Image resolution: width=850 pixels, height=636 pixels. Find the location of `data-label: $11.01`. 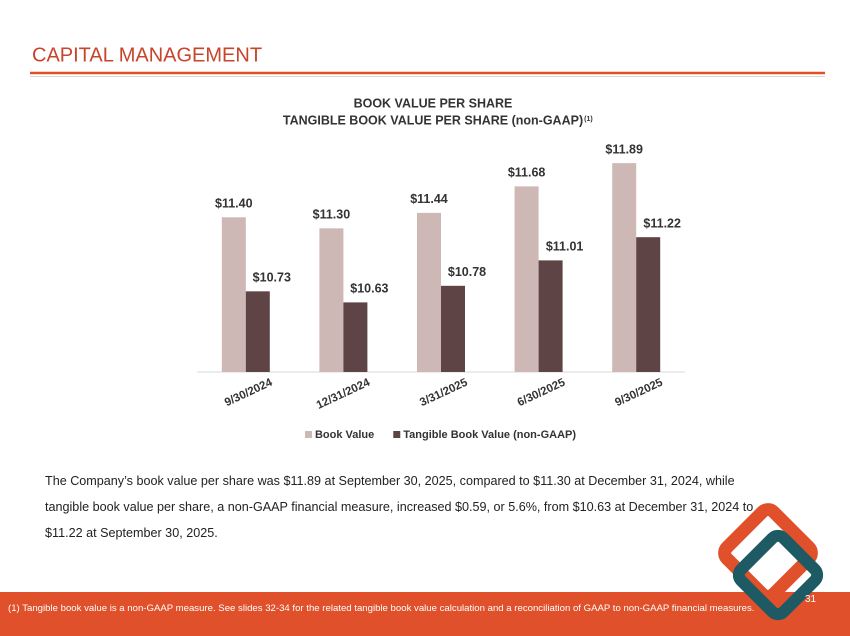

data-label: $11.01 is located at coordinates (565, 247).